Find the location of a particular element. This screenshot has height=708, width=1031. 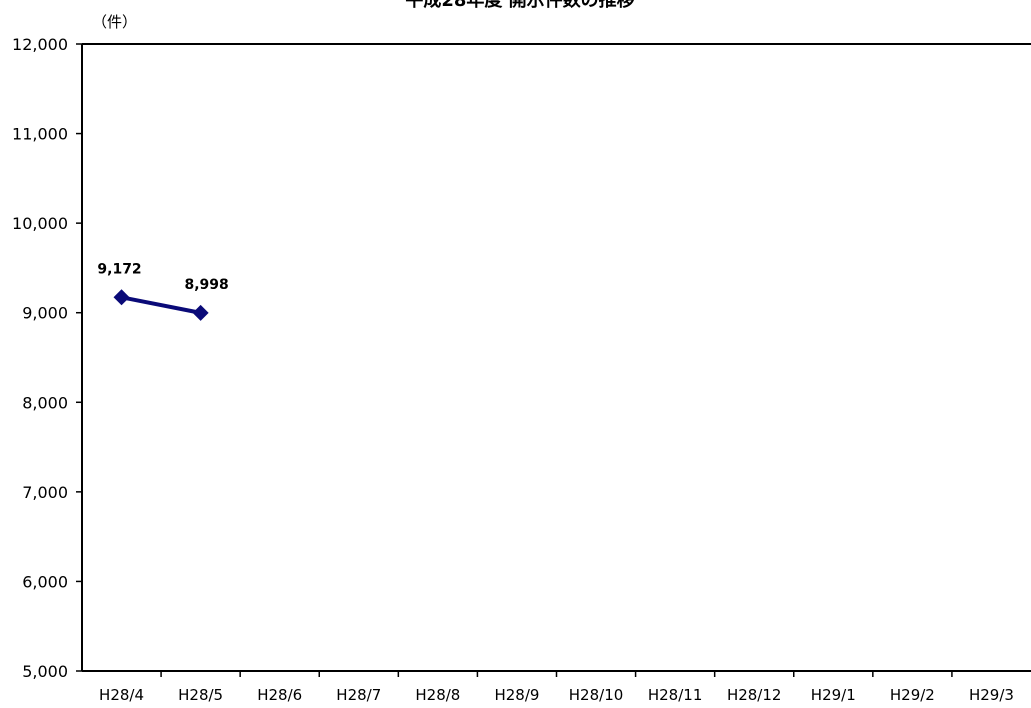

y-tick-label: 7,000 is located at coordinates (45, 492).